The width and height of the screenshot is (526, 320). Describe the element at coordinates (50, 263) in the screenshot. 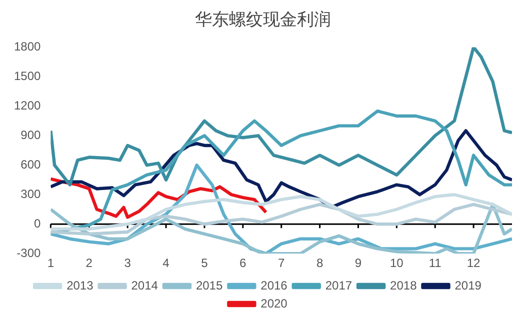

I see `x-tick-label: 1` at that location.